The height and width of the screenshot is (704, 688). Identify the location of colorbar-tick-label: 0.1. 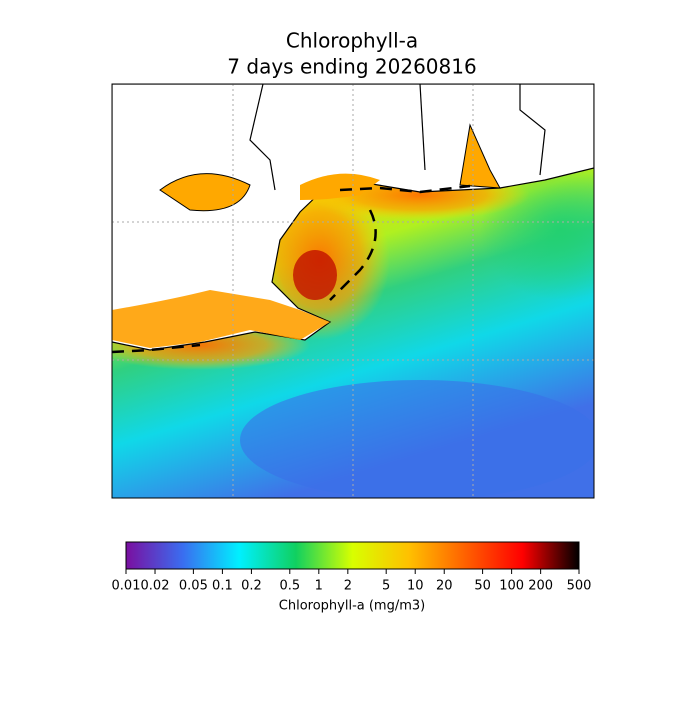
(222, 586).